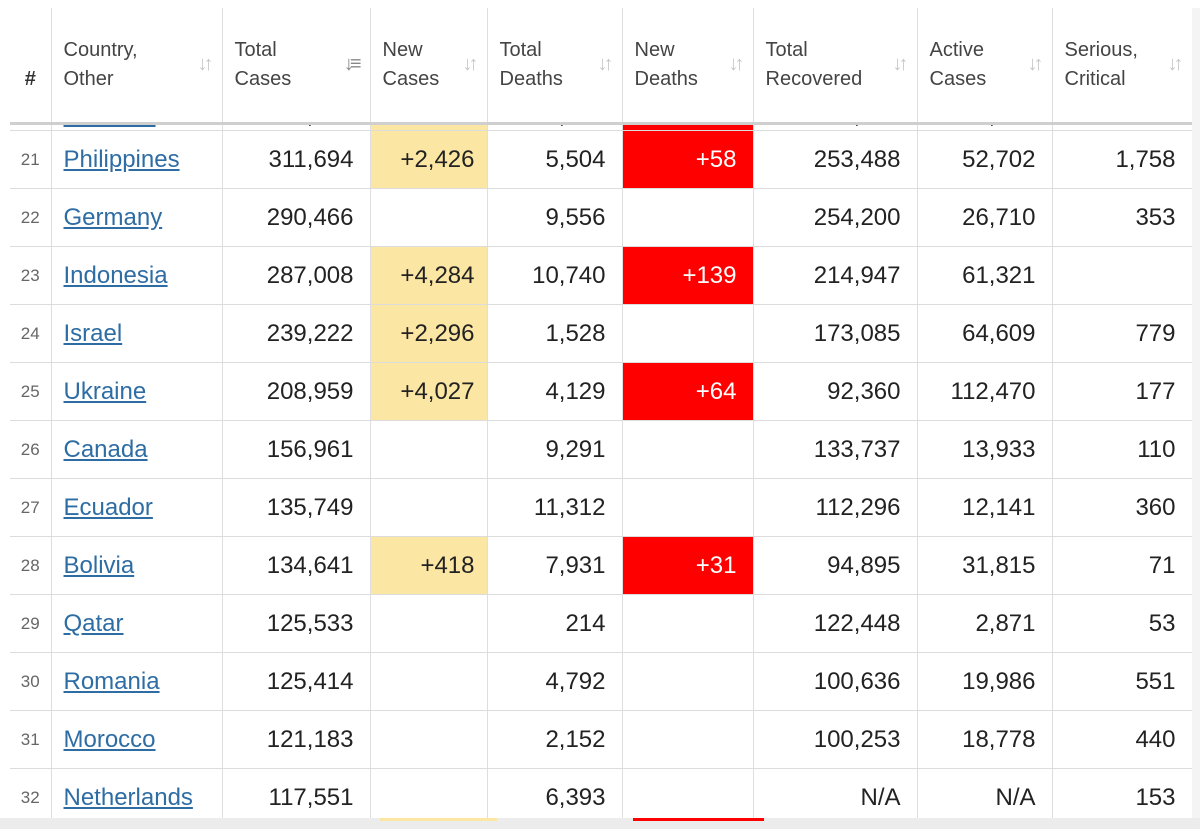 This screenshot has height=829, width=1200. What do you see at coordinates (1122, 681) in the screenshot?
I see `serious-critical-cell: 551` at bounding box center [1122, 681].